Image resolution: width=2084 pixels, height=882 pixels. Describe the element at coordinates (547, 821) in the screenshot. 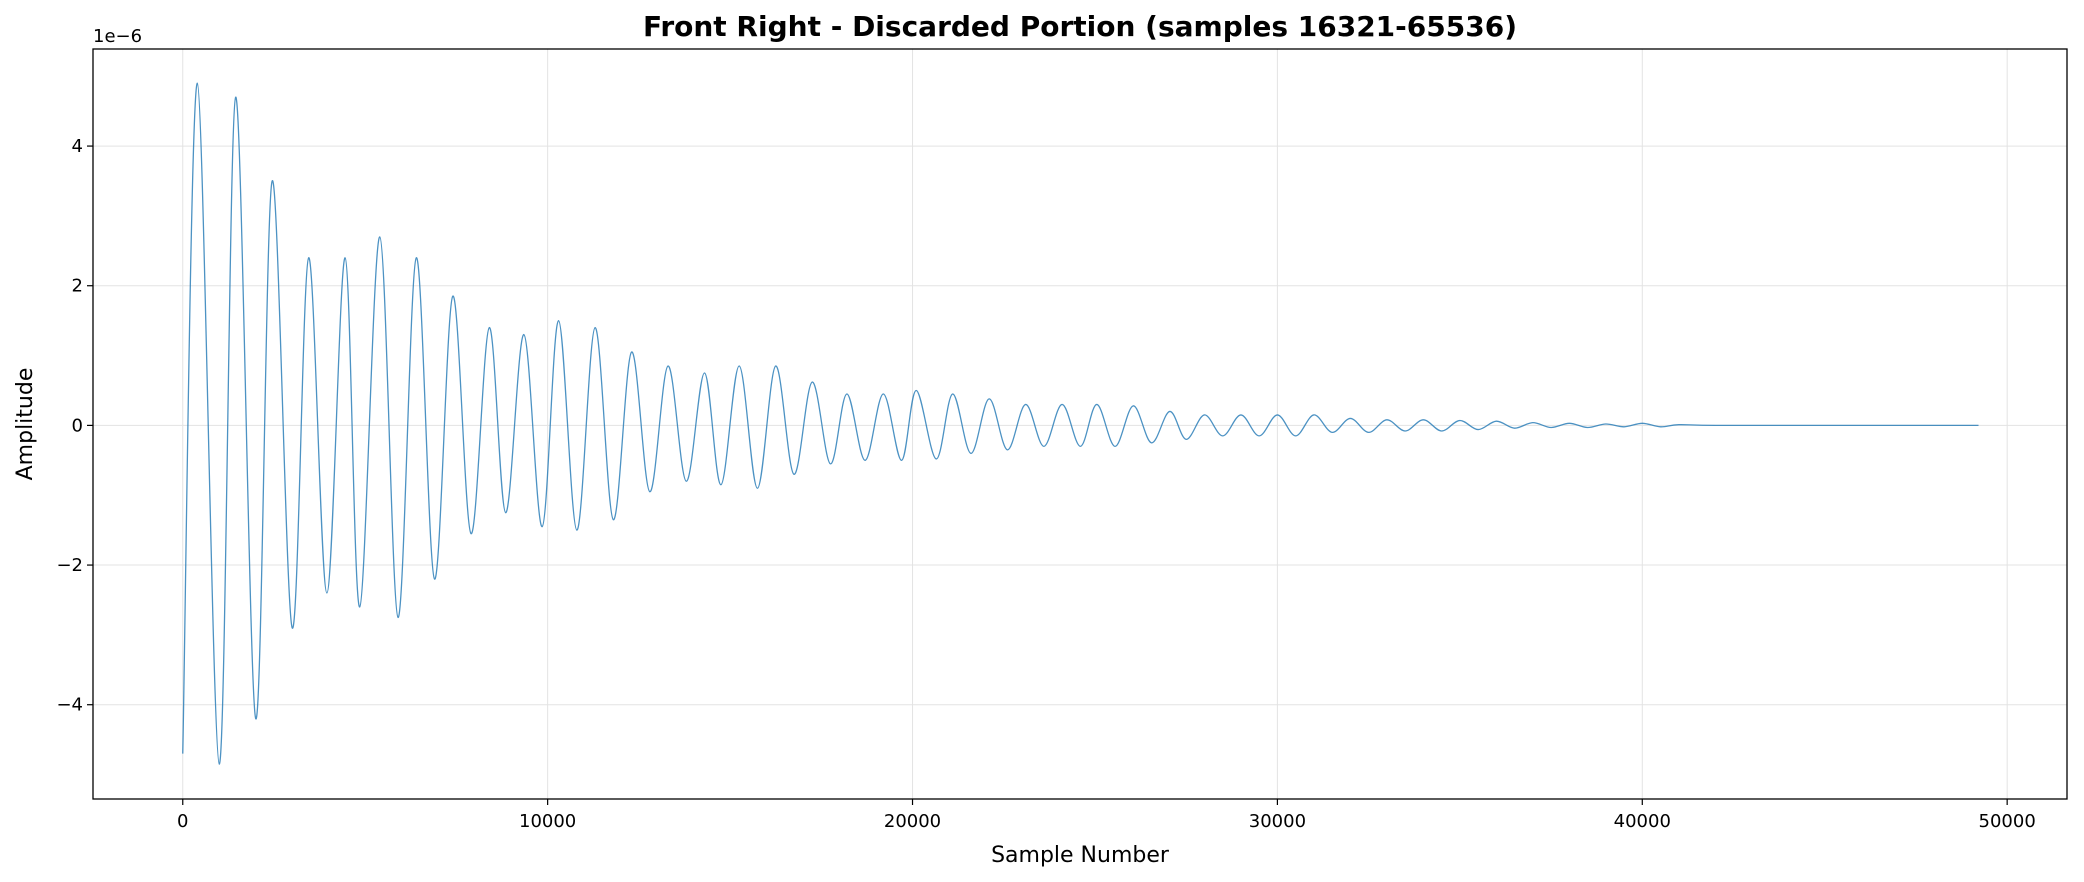

I see `x-tick-label: 10000` at that location.